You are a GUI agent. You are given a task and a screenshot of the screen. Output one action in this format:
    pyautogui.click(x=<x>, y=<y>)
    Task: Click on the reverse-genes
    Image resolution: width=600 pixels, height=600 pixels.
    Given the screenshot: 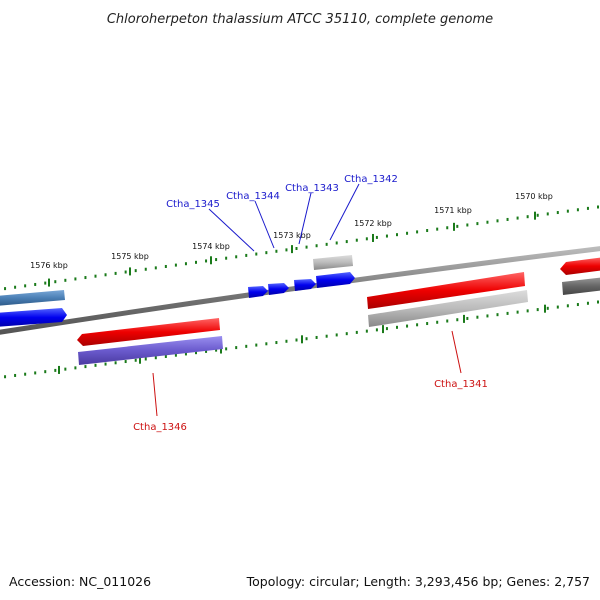 What is the action you would take?
    pyautogui.click(x=302, y=327)
    